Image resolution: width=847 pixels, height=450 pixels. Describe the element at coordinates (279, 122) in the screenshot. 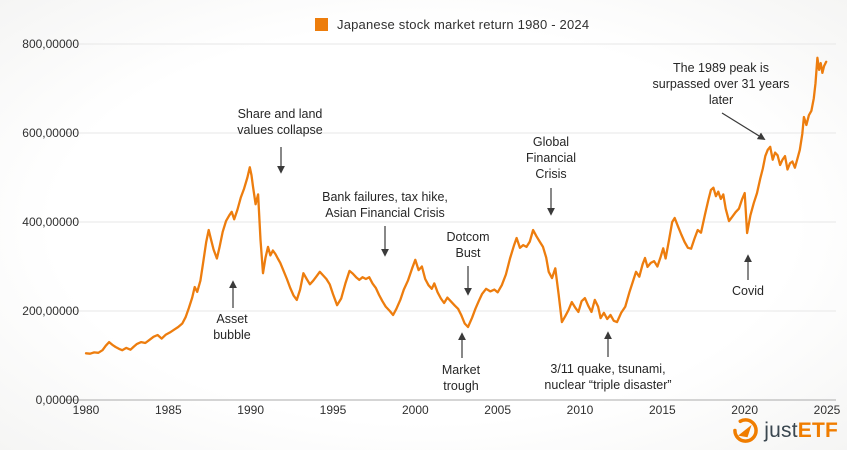

I see `annotation-share-collapse: Share and land values collapse` at that location.